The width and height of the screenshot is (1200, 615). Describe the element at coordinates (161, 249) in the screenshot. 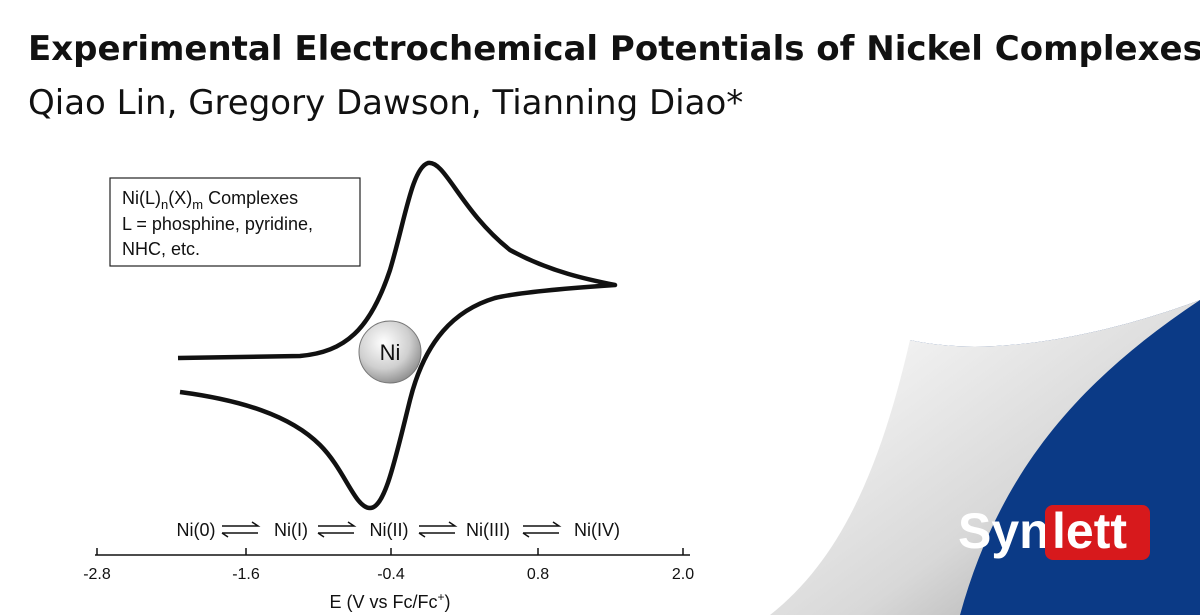

I see `legend-line: NHC, etc.` at that location.